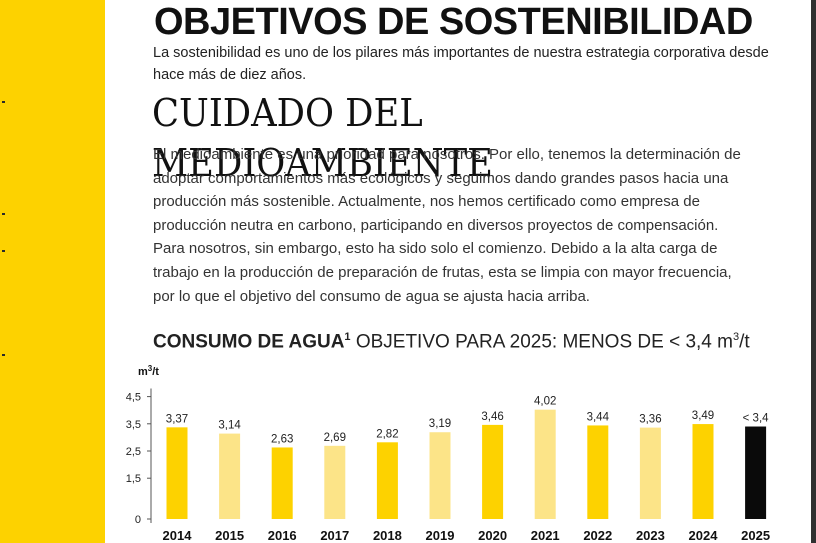  What do you see at coordinates (133, 479) in the screenshot?
I see `y-tick-label: 1,5` at bounding box center [133, 479].